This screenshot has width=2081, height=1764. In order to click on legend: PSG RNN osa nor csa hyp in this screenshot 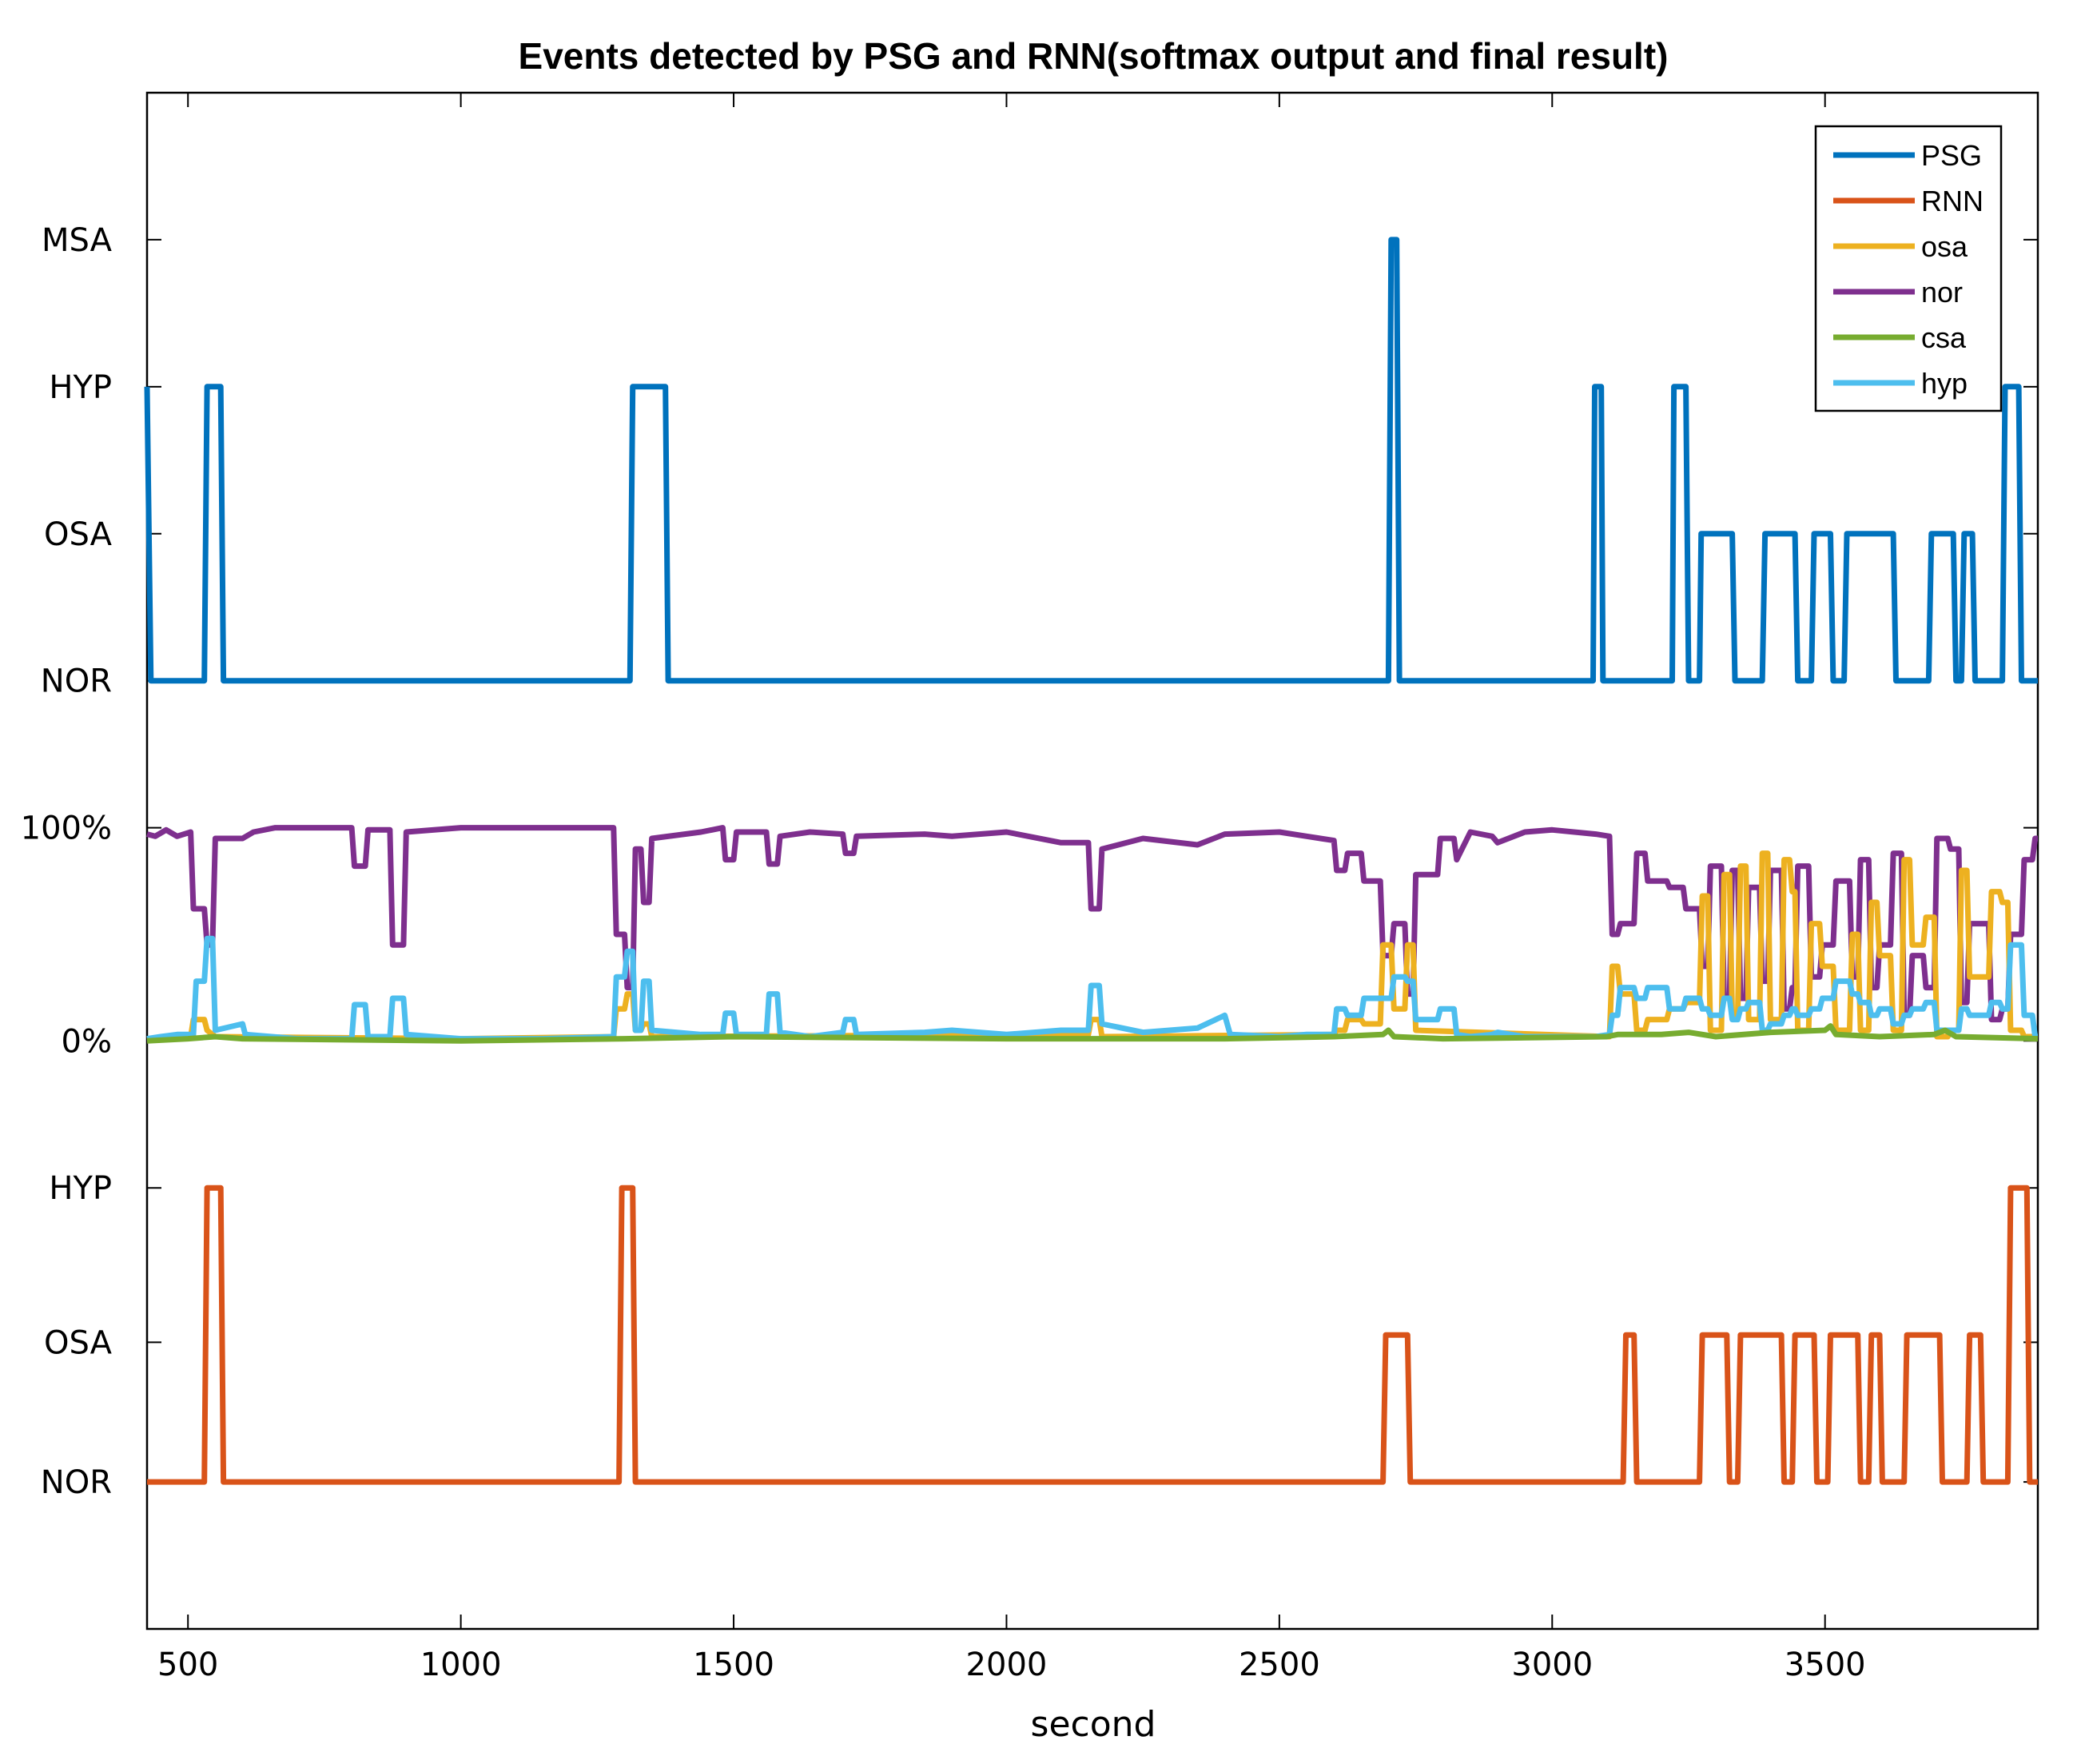, I will do `click(1908, 268)`.